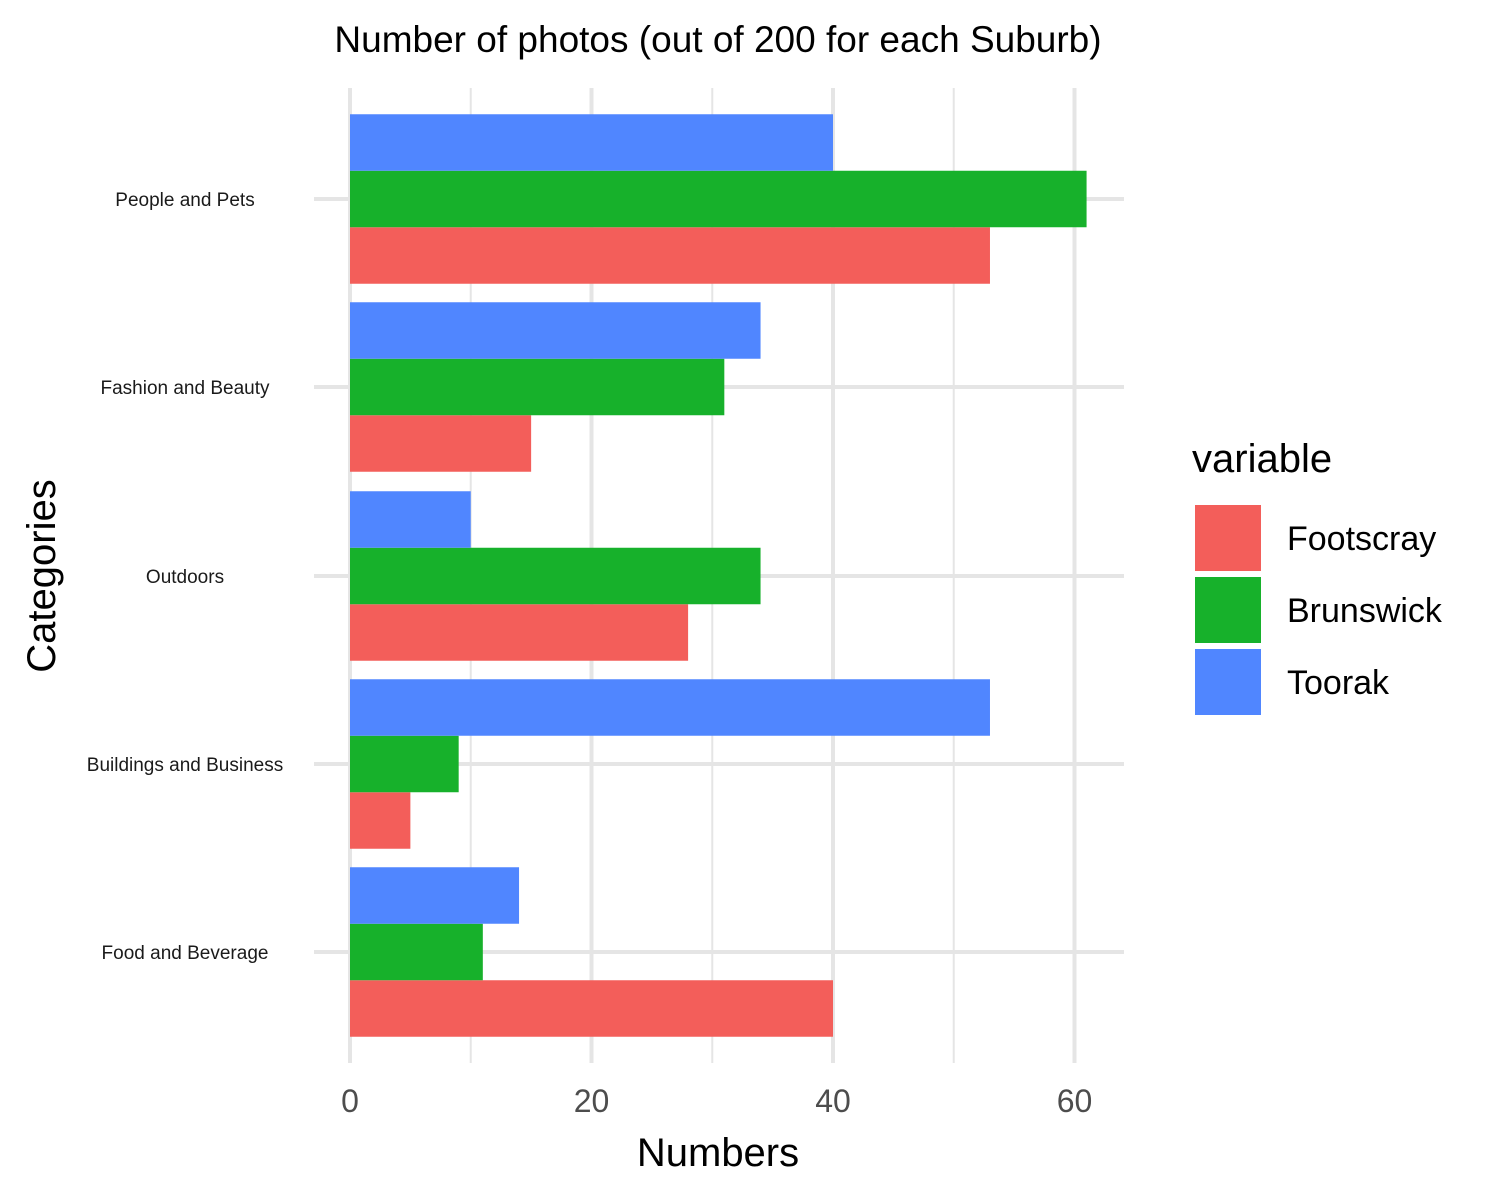 The width and height of the screenshot is (1500, 1200). Describe the element at coordinates (670, 707) in the screenshot. I see `bar-buildings-and-business-toorak` at that location.